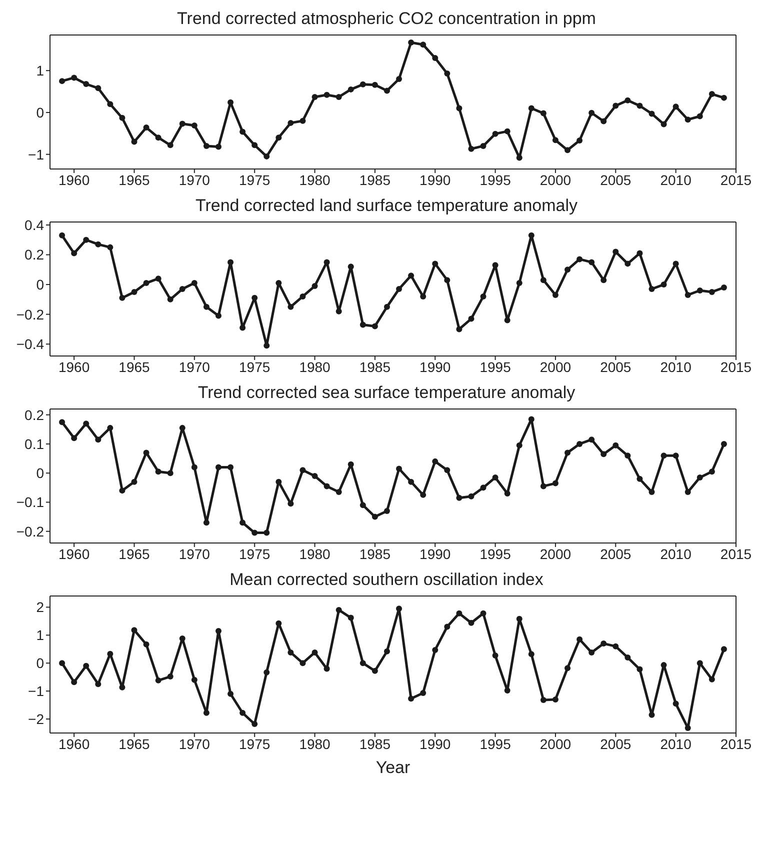 Image resolution: width=757 pixels, height=857 pixels. I want to click on x-tick-label: 2015, so click(736, 744).